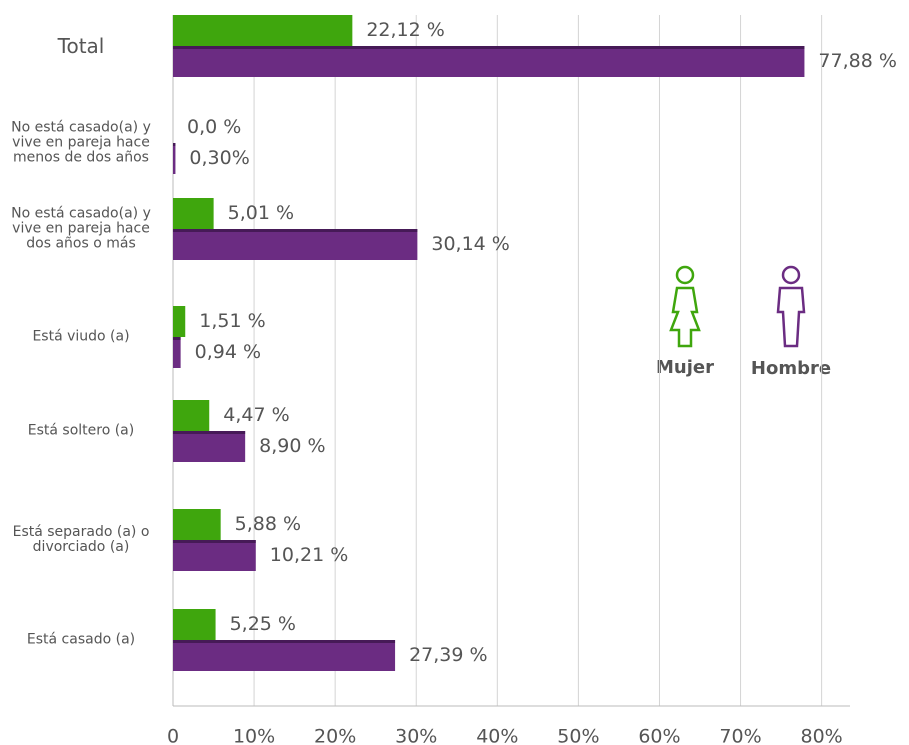 Image resolution: width=909 pixels, height=745 pixels. I want to click on category-label: Está casado (a), so click(81, 639).